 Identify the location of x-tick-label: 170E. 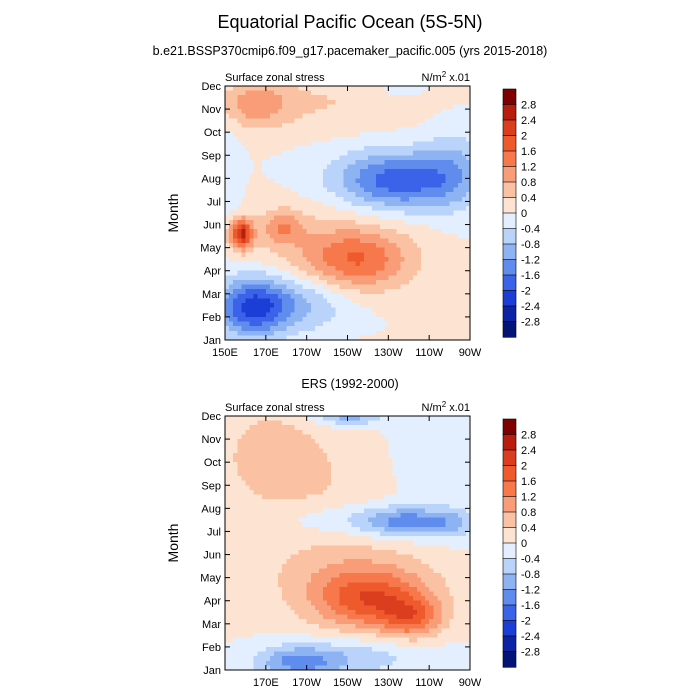
(266, 353).